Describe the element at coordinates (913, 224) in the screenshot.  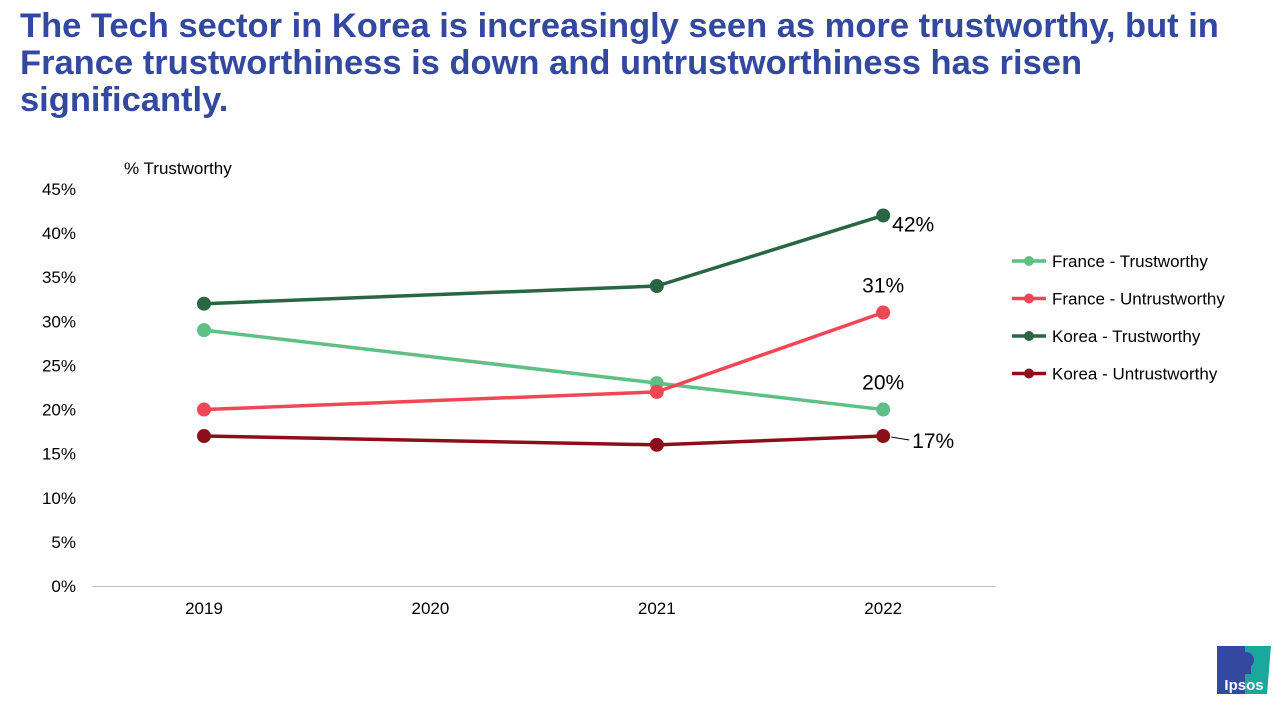
I see `data-label: 42%` at that location.